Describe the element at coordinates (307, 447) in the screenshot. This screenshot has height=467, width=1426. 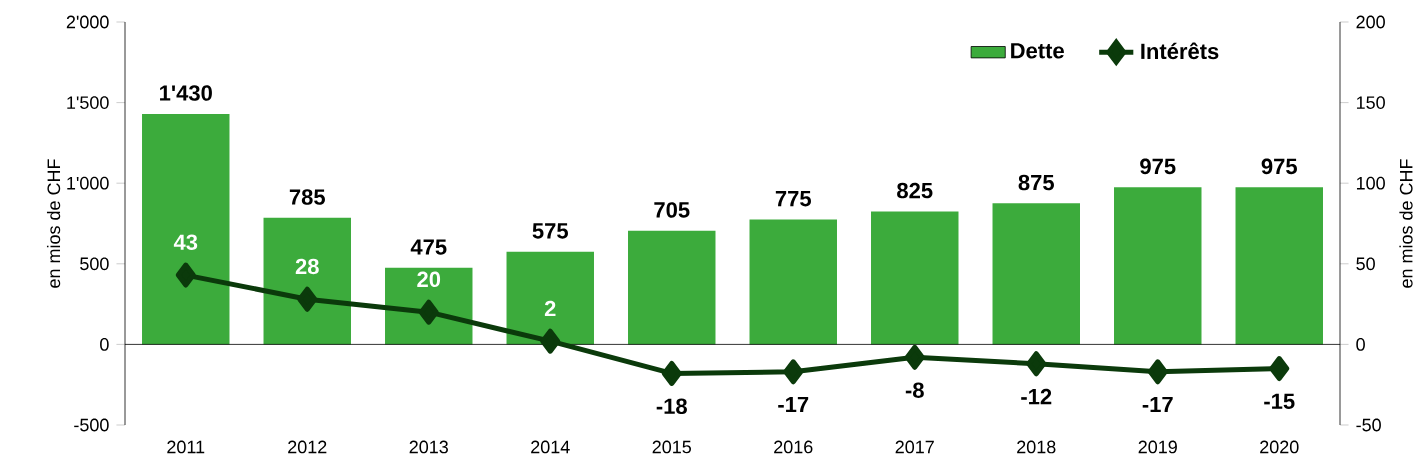
I see `x-tick-label: 2012` at that location.